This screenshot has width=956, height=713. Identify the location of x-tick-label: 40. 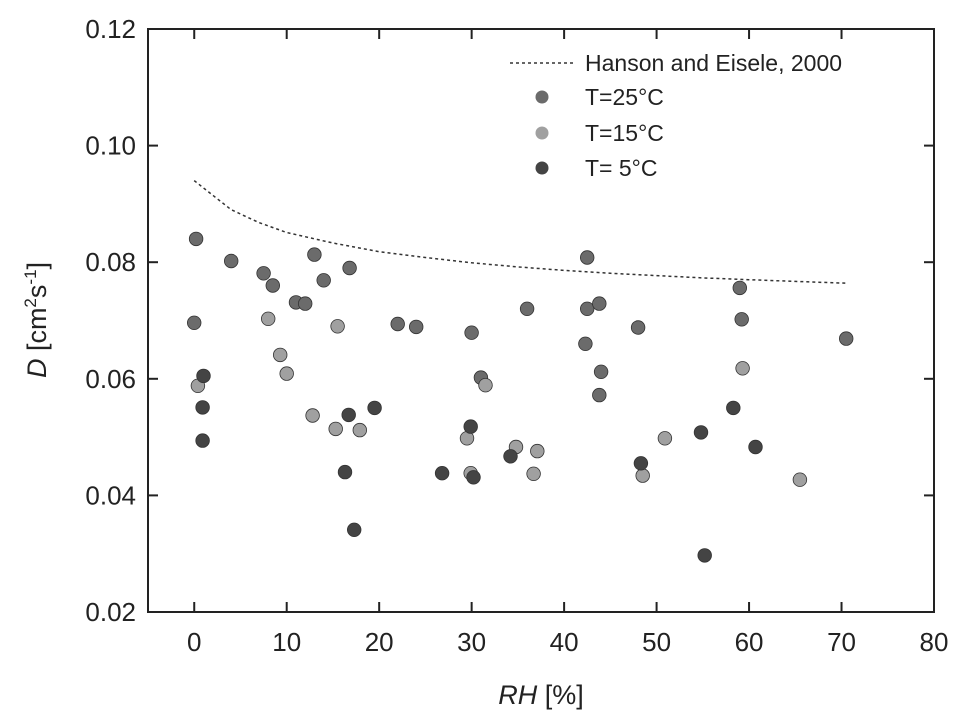
(564, 642).